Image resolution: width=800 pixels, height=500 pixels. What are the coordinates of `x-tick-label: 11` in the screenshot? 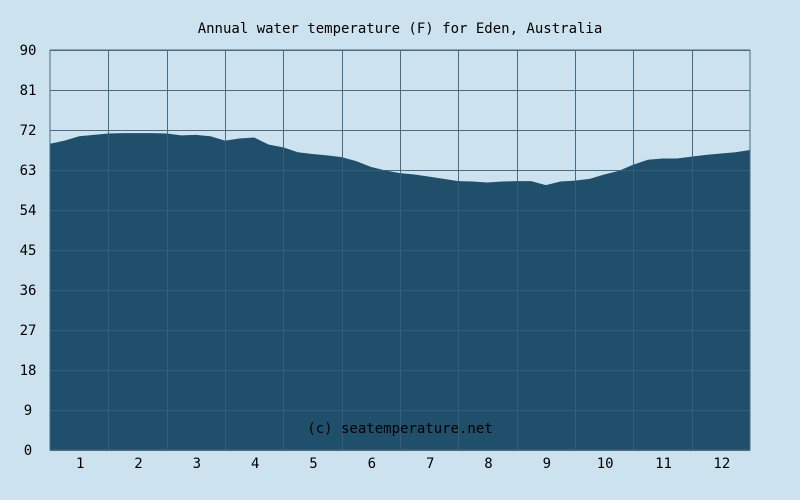 It's located at (663, 464).